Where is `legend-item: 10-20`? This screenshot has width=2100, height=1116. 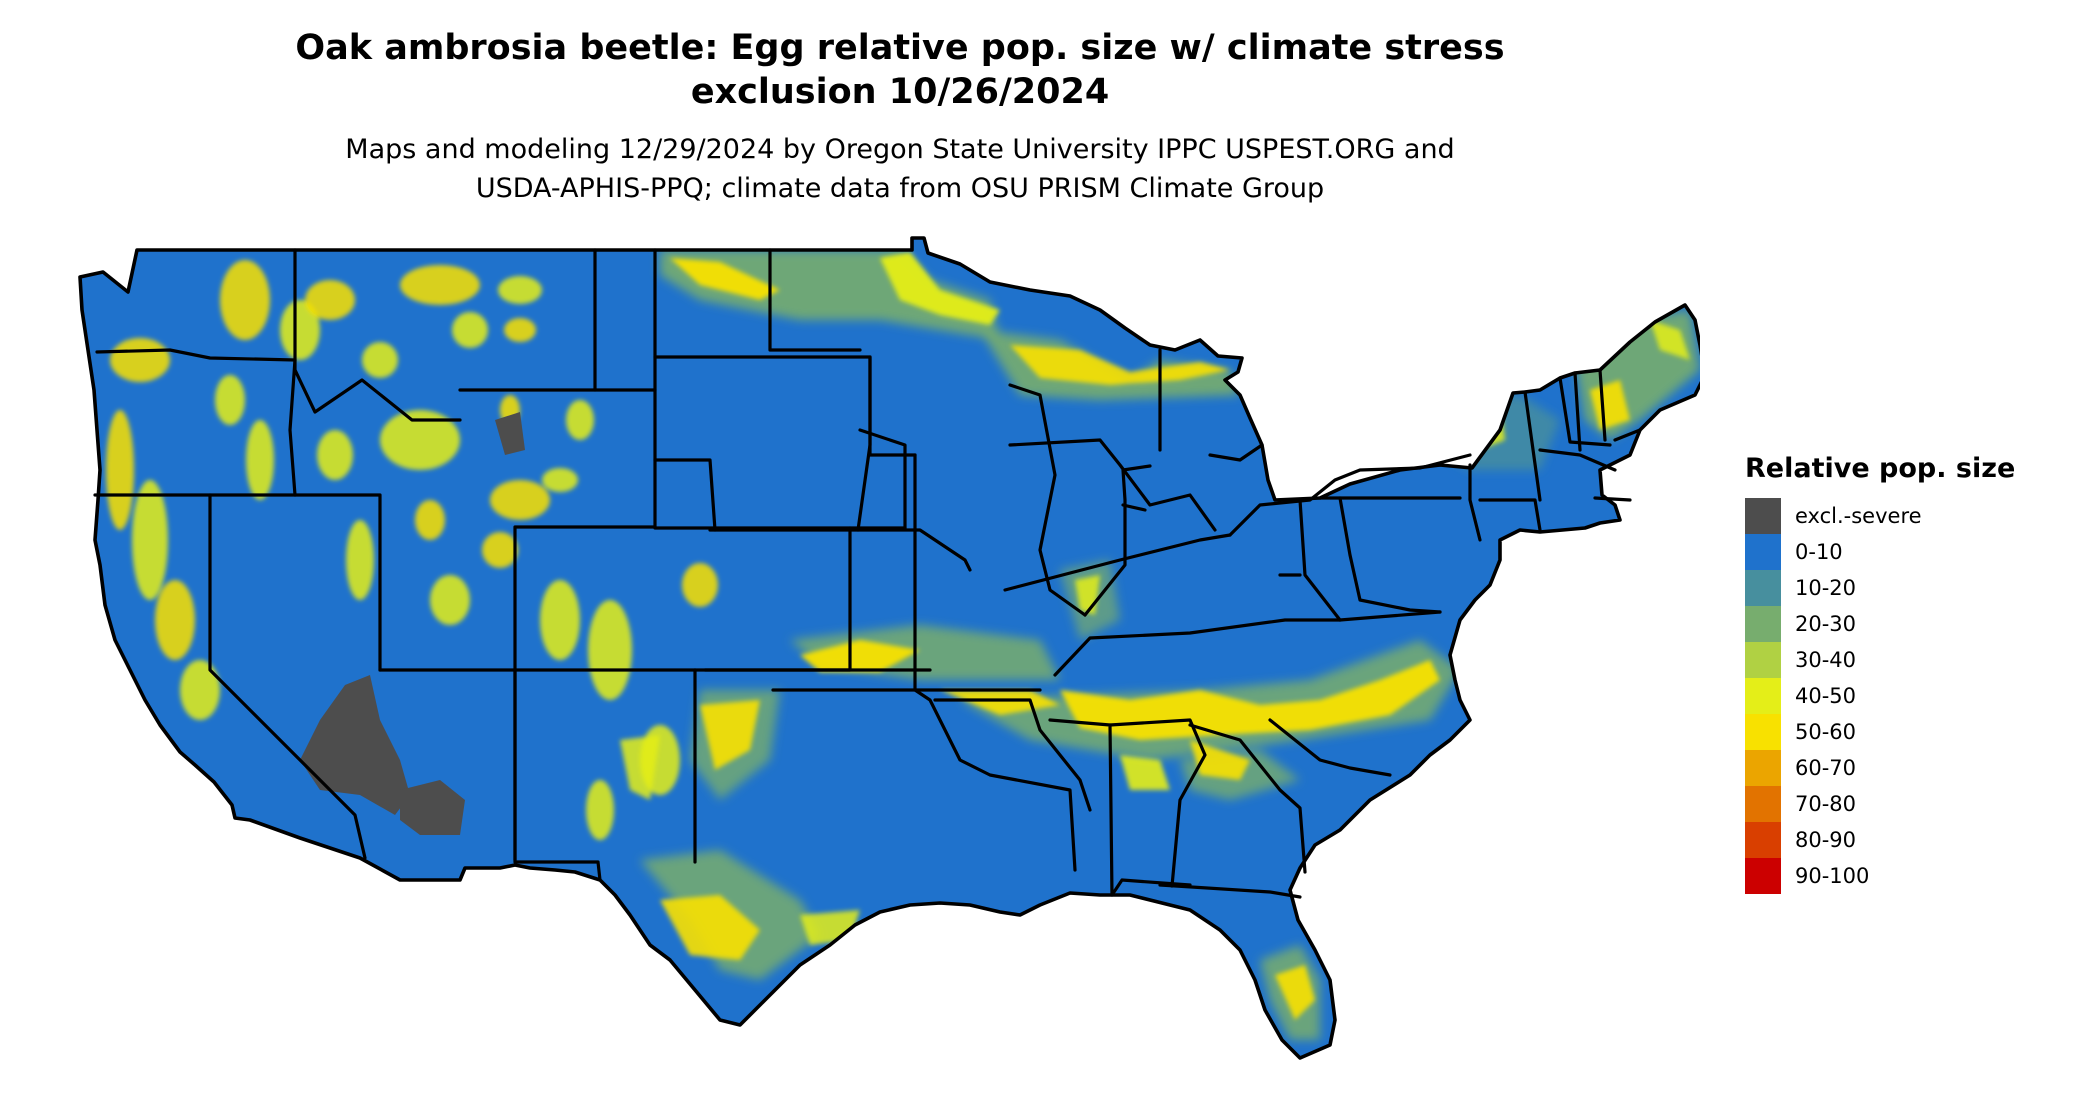
legend-item: 10-20 is located at coordinates (1910, 588).